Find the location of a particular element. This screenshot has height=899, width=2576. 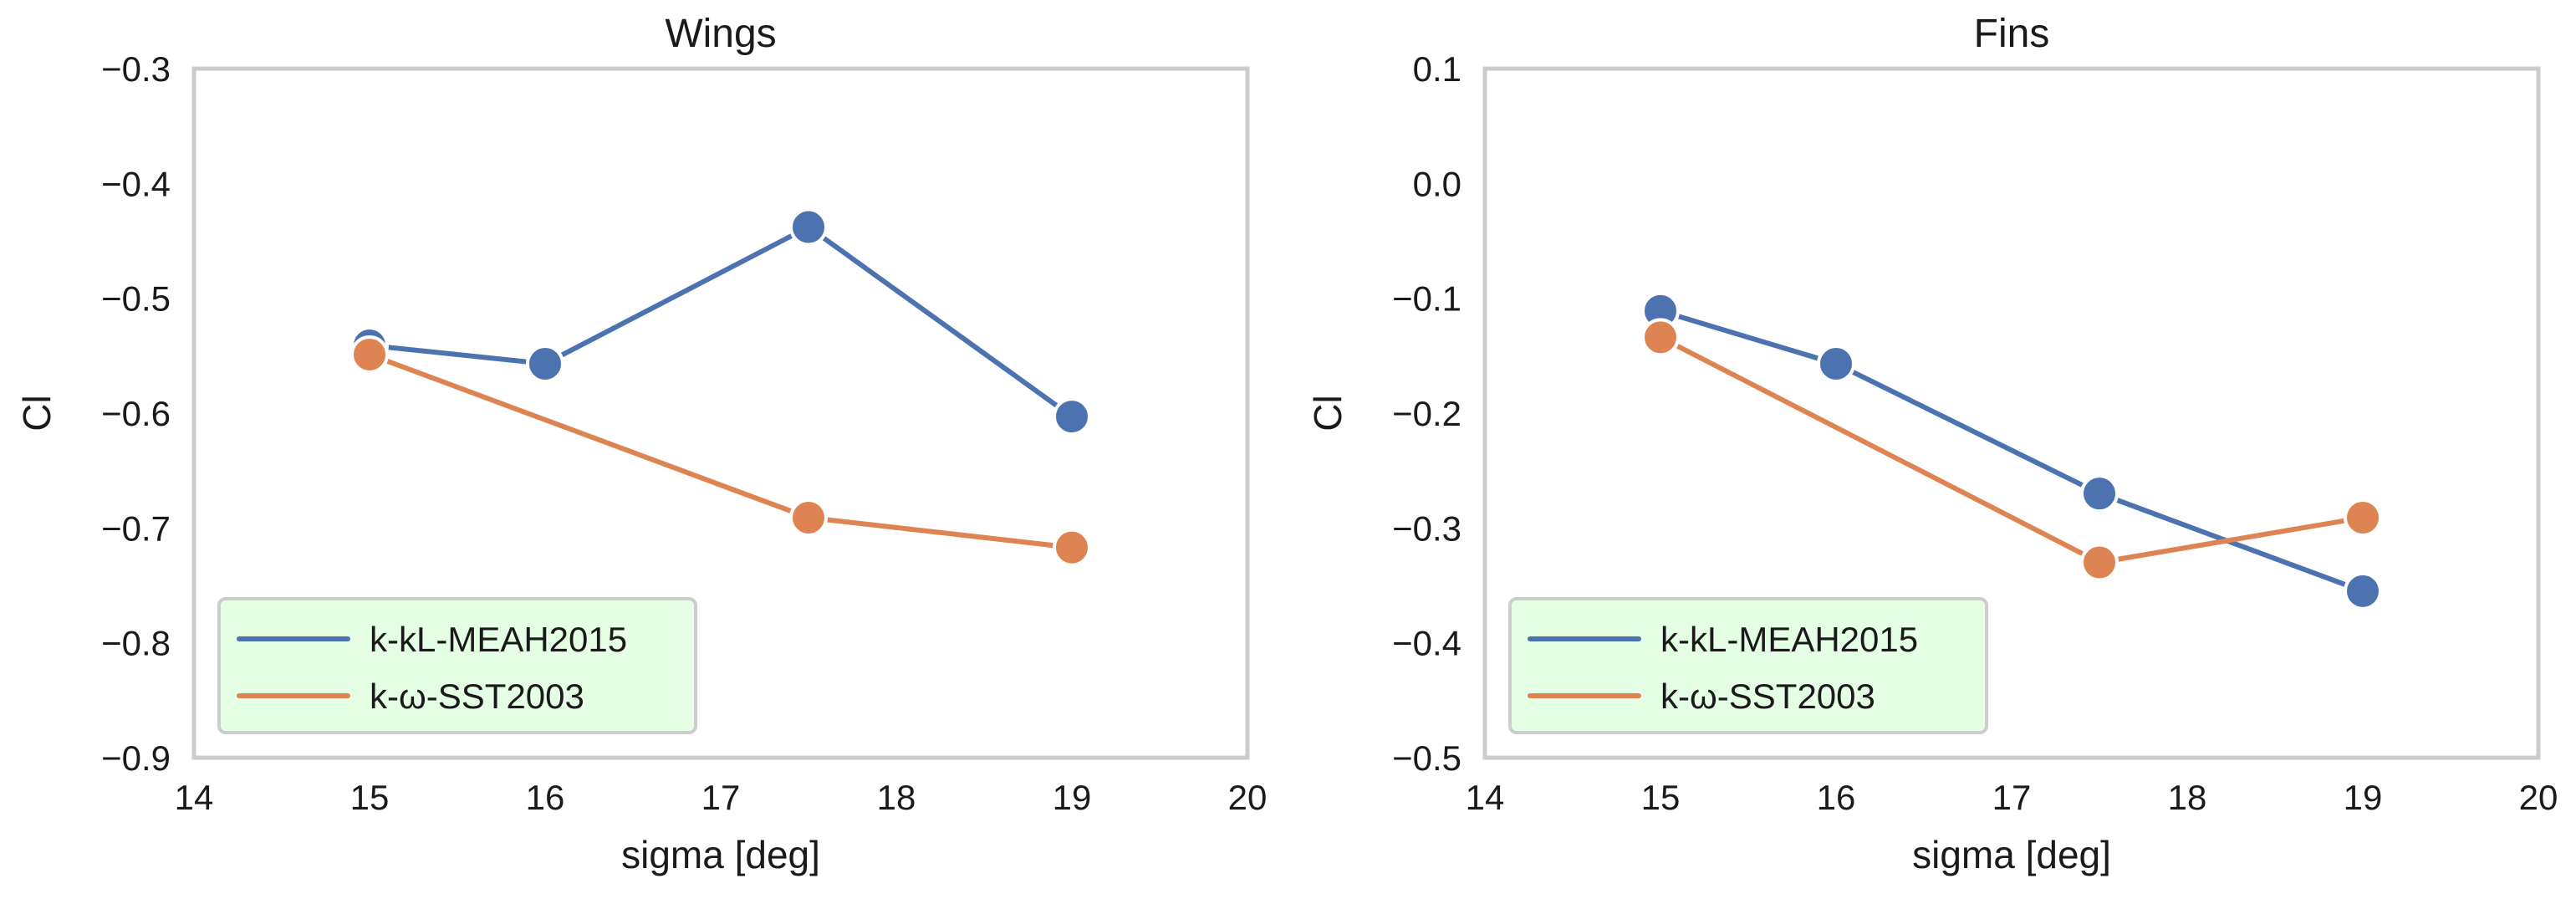

y-tick-label: 0.1 is located at coordinates (1437, 69).